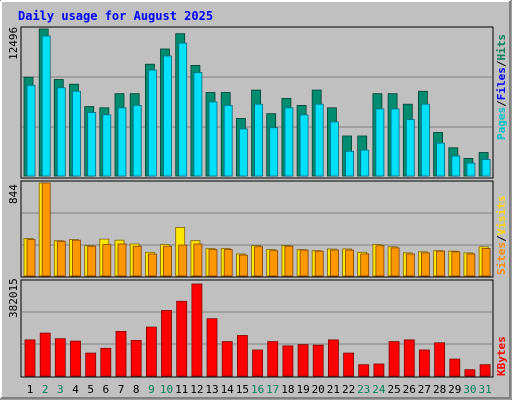 This screenshot has width=512, height=400. Describe the element at coordinates (348, 389) in the screenshot. I see `x-tick-label: 22` at that location.